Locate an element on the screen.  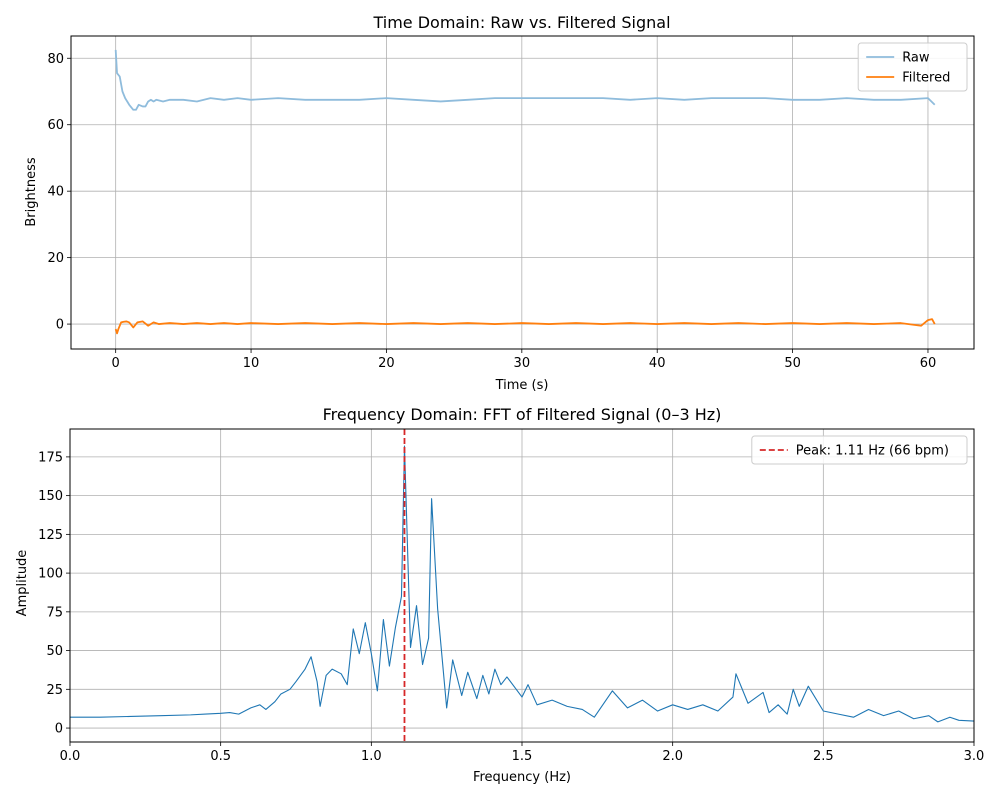
frequency-domain-xtick-label-1: 0.5 is located at coordinates (220, 756).